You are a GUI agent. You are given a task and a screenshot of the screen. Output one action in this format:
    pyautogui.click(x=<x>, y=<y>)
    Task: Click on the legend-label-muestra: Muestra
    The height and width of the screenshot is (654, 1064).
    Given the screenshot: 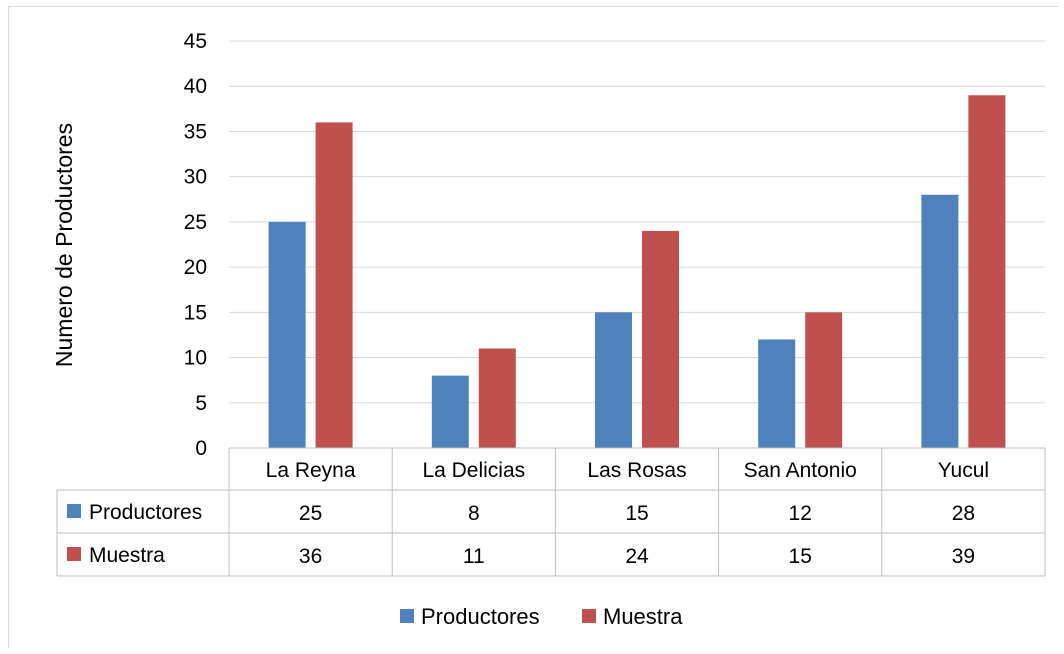 What is the action you would take?
    pyautogui.click(x=643, y=616)
    